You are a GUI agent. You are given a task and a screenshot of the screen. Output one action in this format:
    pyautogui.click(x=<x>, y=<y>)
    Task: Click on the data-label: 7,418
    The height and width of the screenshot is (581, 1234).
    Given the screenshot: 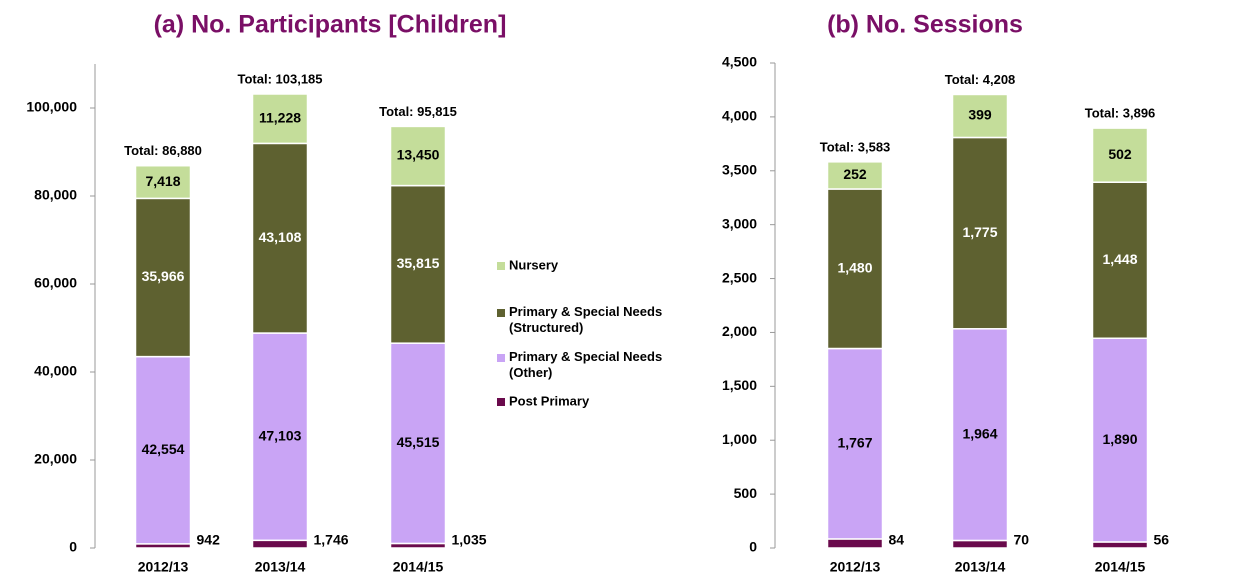 What is the action you would take?
    pyautogui.click(x=162, y=181)
    